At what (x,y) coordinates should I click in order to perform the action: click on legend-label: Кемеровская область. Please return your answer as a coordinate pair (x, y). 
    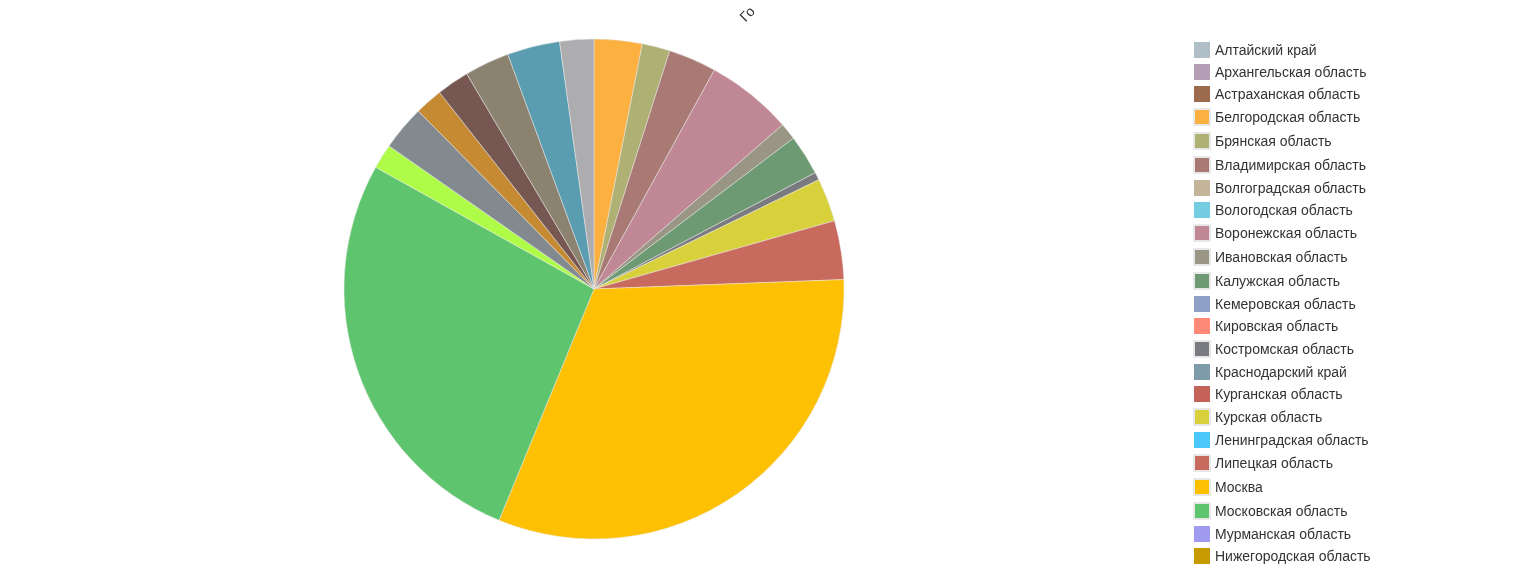
    Looking at the image, I should click on (1285, 304).